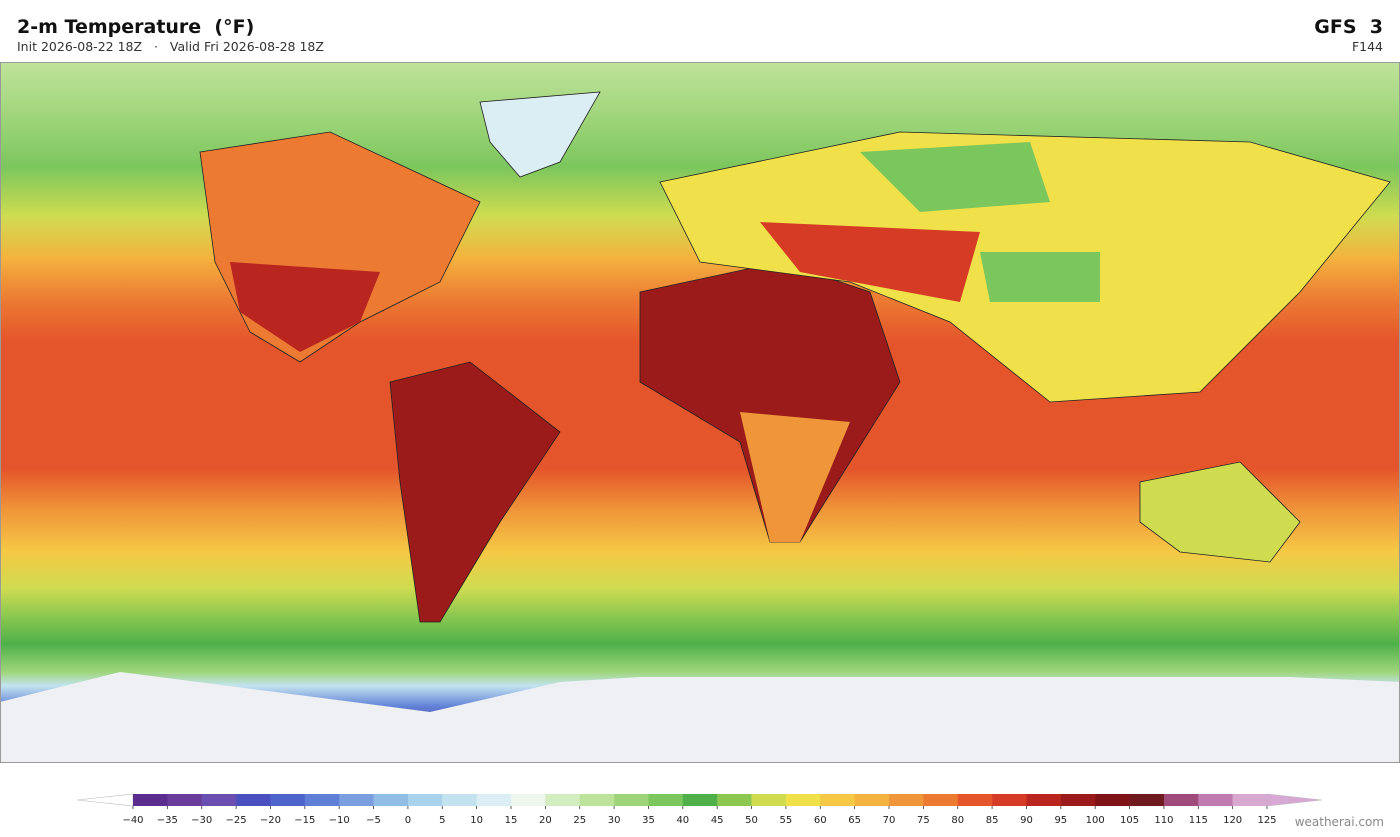 This screenshot has height=837, width=1400. Describe the element at coordinates (167, 820) in the screenshot. I see `tick-label: −35` at that location.